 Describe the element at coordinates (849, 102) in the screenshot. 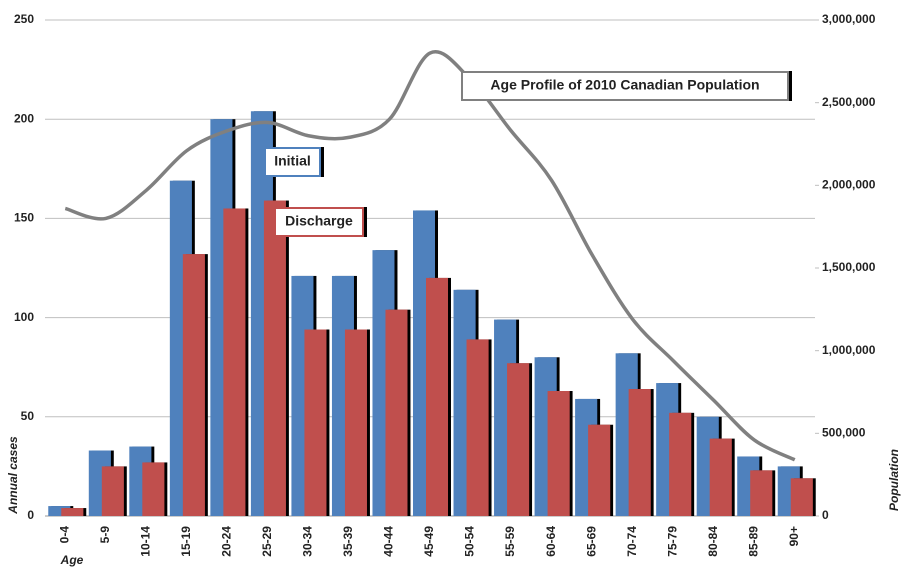

I see `y2-tick-label: 2,500,000` at that location.